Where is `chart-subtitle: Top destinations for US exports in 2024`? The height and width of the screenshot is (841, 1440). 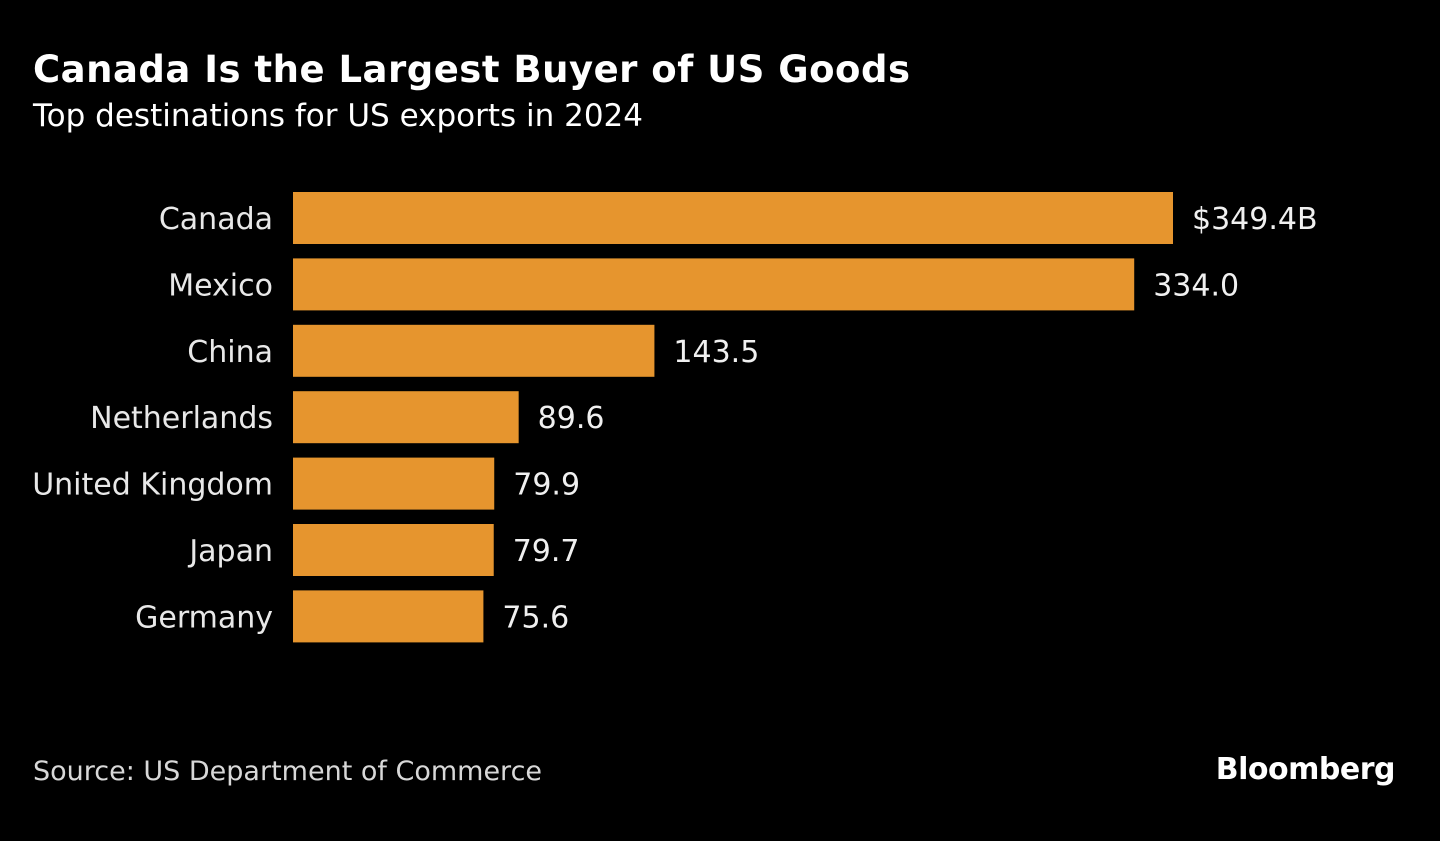 chart-subtitle: Top destinations for US exports in 2024 is located at coordinates (338, 116).